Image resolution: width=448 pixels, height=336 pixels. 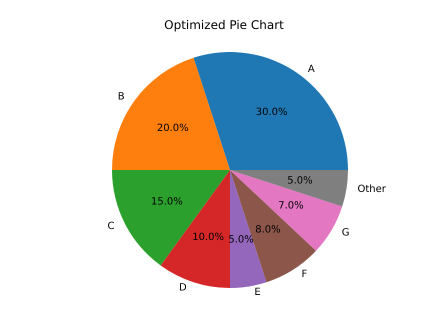 I want to click on slice-label: C, so click(x=111, y=226).